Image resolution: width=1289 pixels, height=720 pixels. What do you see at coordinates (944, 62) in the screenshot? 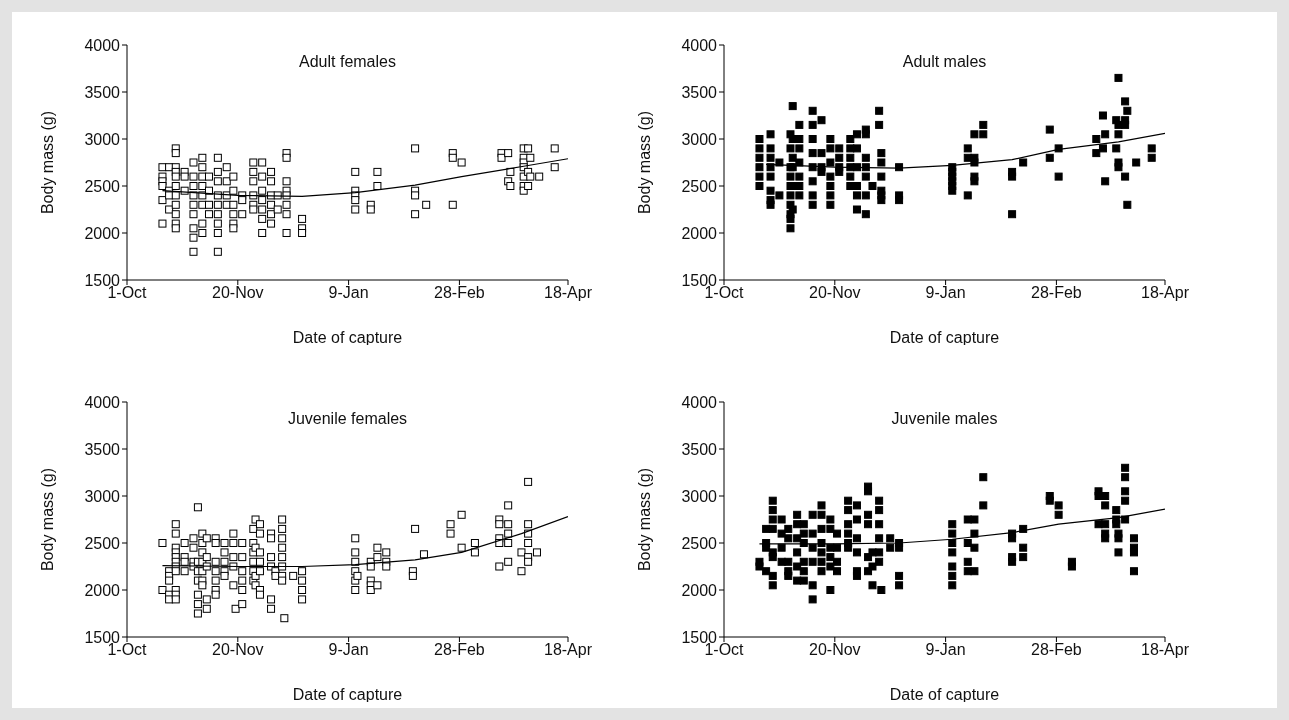
I see `text: Adult males` at bounding box center [944, 62].